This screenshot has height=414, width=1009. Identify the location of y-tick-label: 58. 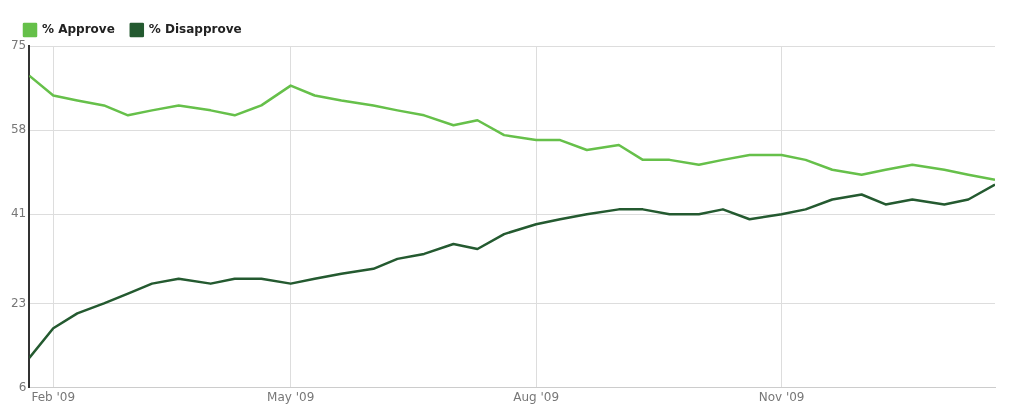
(18, 129).